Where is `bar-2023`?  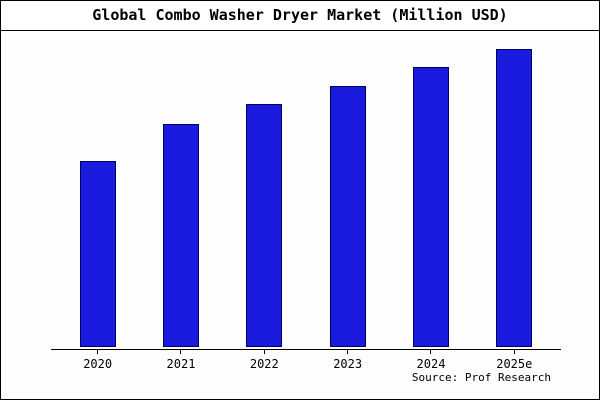 bar-2023 is located at coordinates (347, 216).